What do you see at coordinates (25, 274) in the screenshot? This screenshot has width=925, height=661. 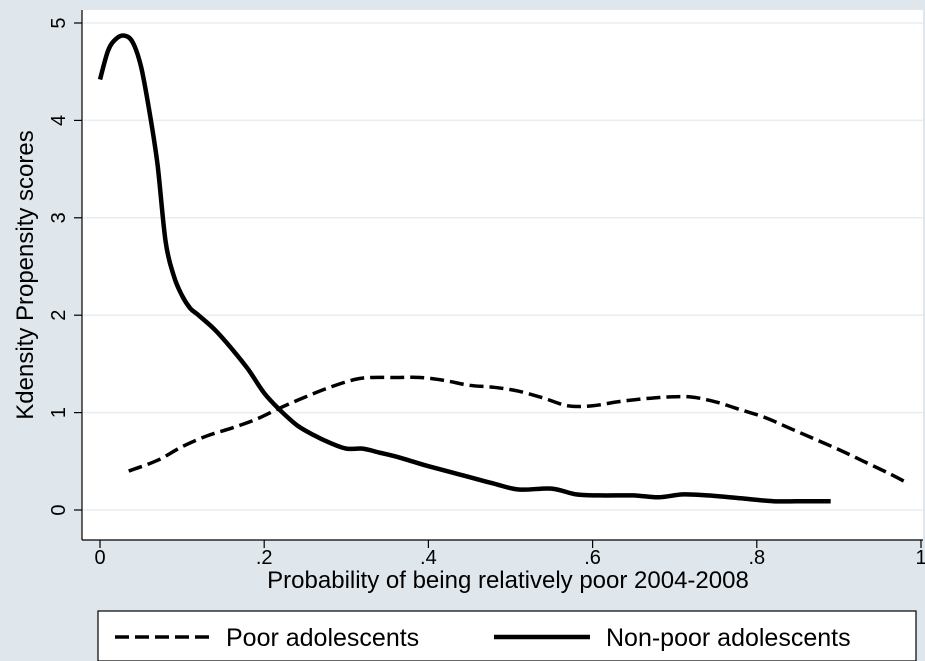 I see `y-axis-label: Kdensity Propensity scores` at bounding box center [25, 274].